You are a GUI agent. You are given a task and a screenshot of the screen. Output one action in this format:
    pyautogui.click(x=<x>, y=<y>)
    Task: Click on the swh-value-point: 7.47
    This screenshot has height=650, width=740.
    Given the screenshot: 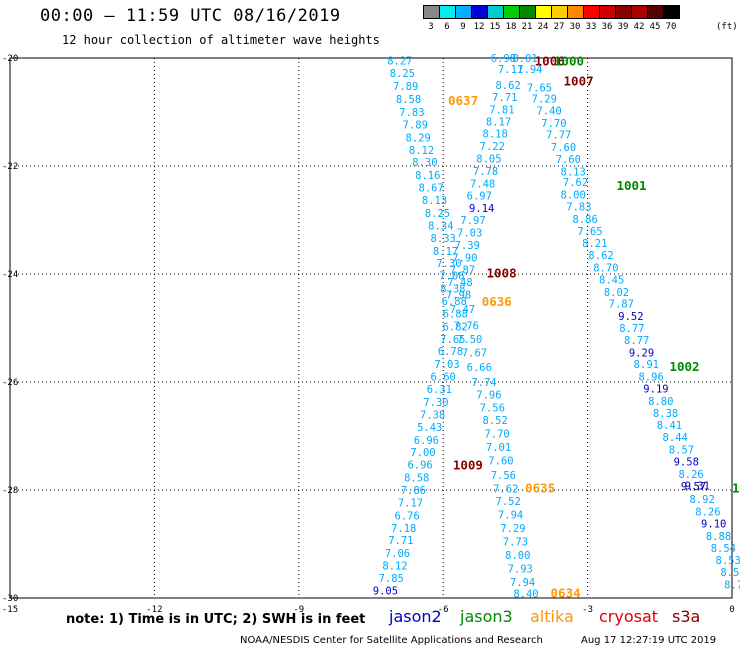 What is the action you would take?
    pyautogui.click(x=462, y=310)
    